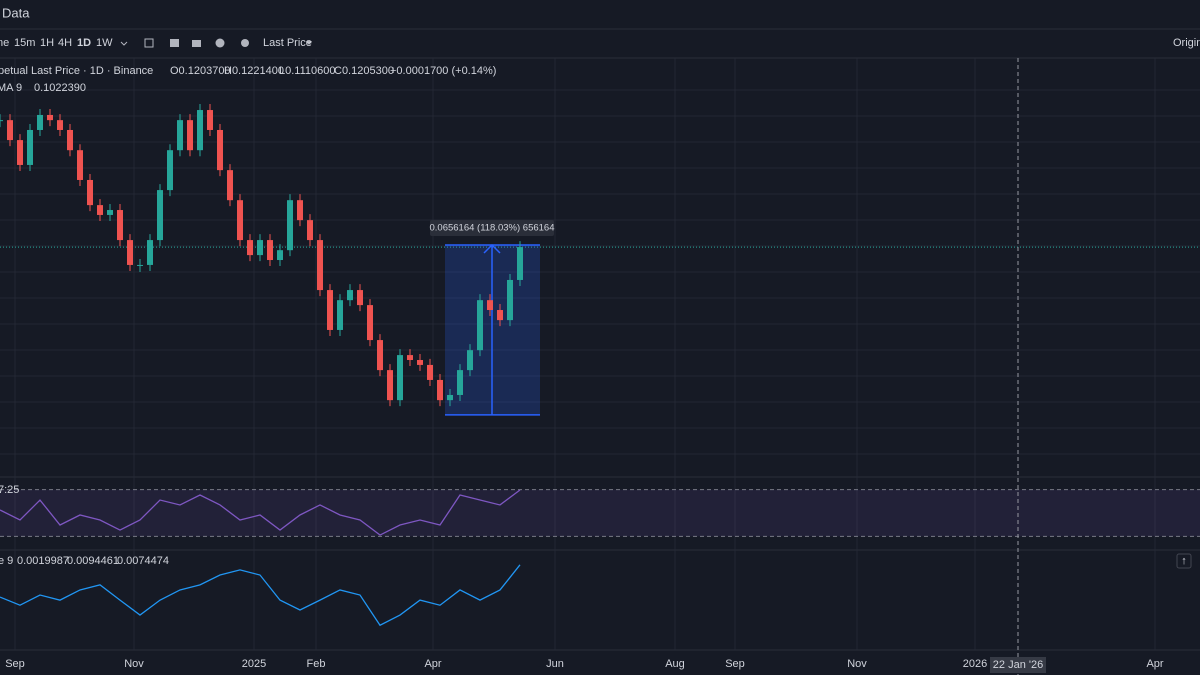 This screenshot has height=675, width=1200. Describe the element at coordinates (600, 513) in the screenshot. I see `rsi-band` at that location.